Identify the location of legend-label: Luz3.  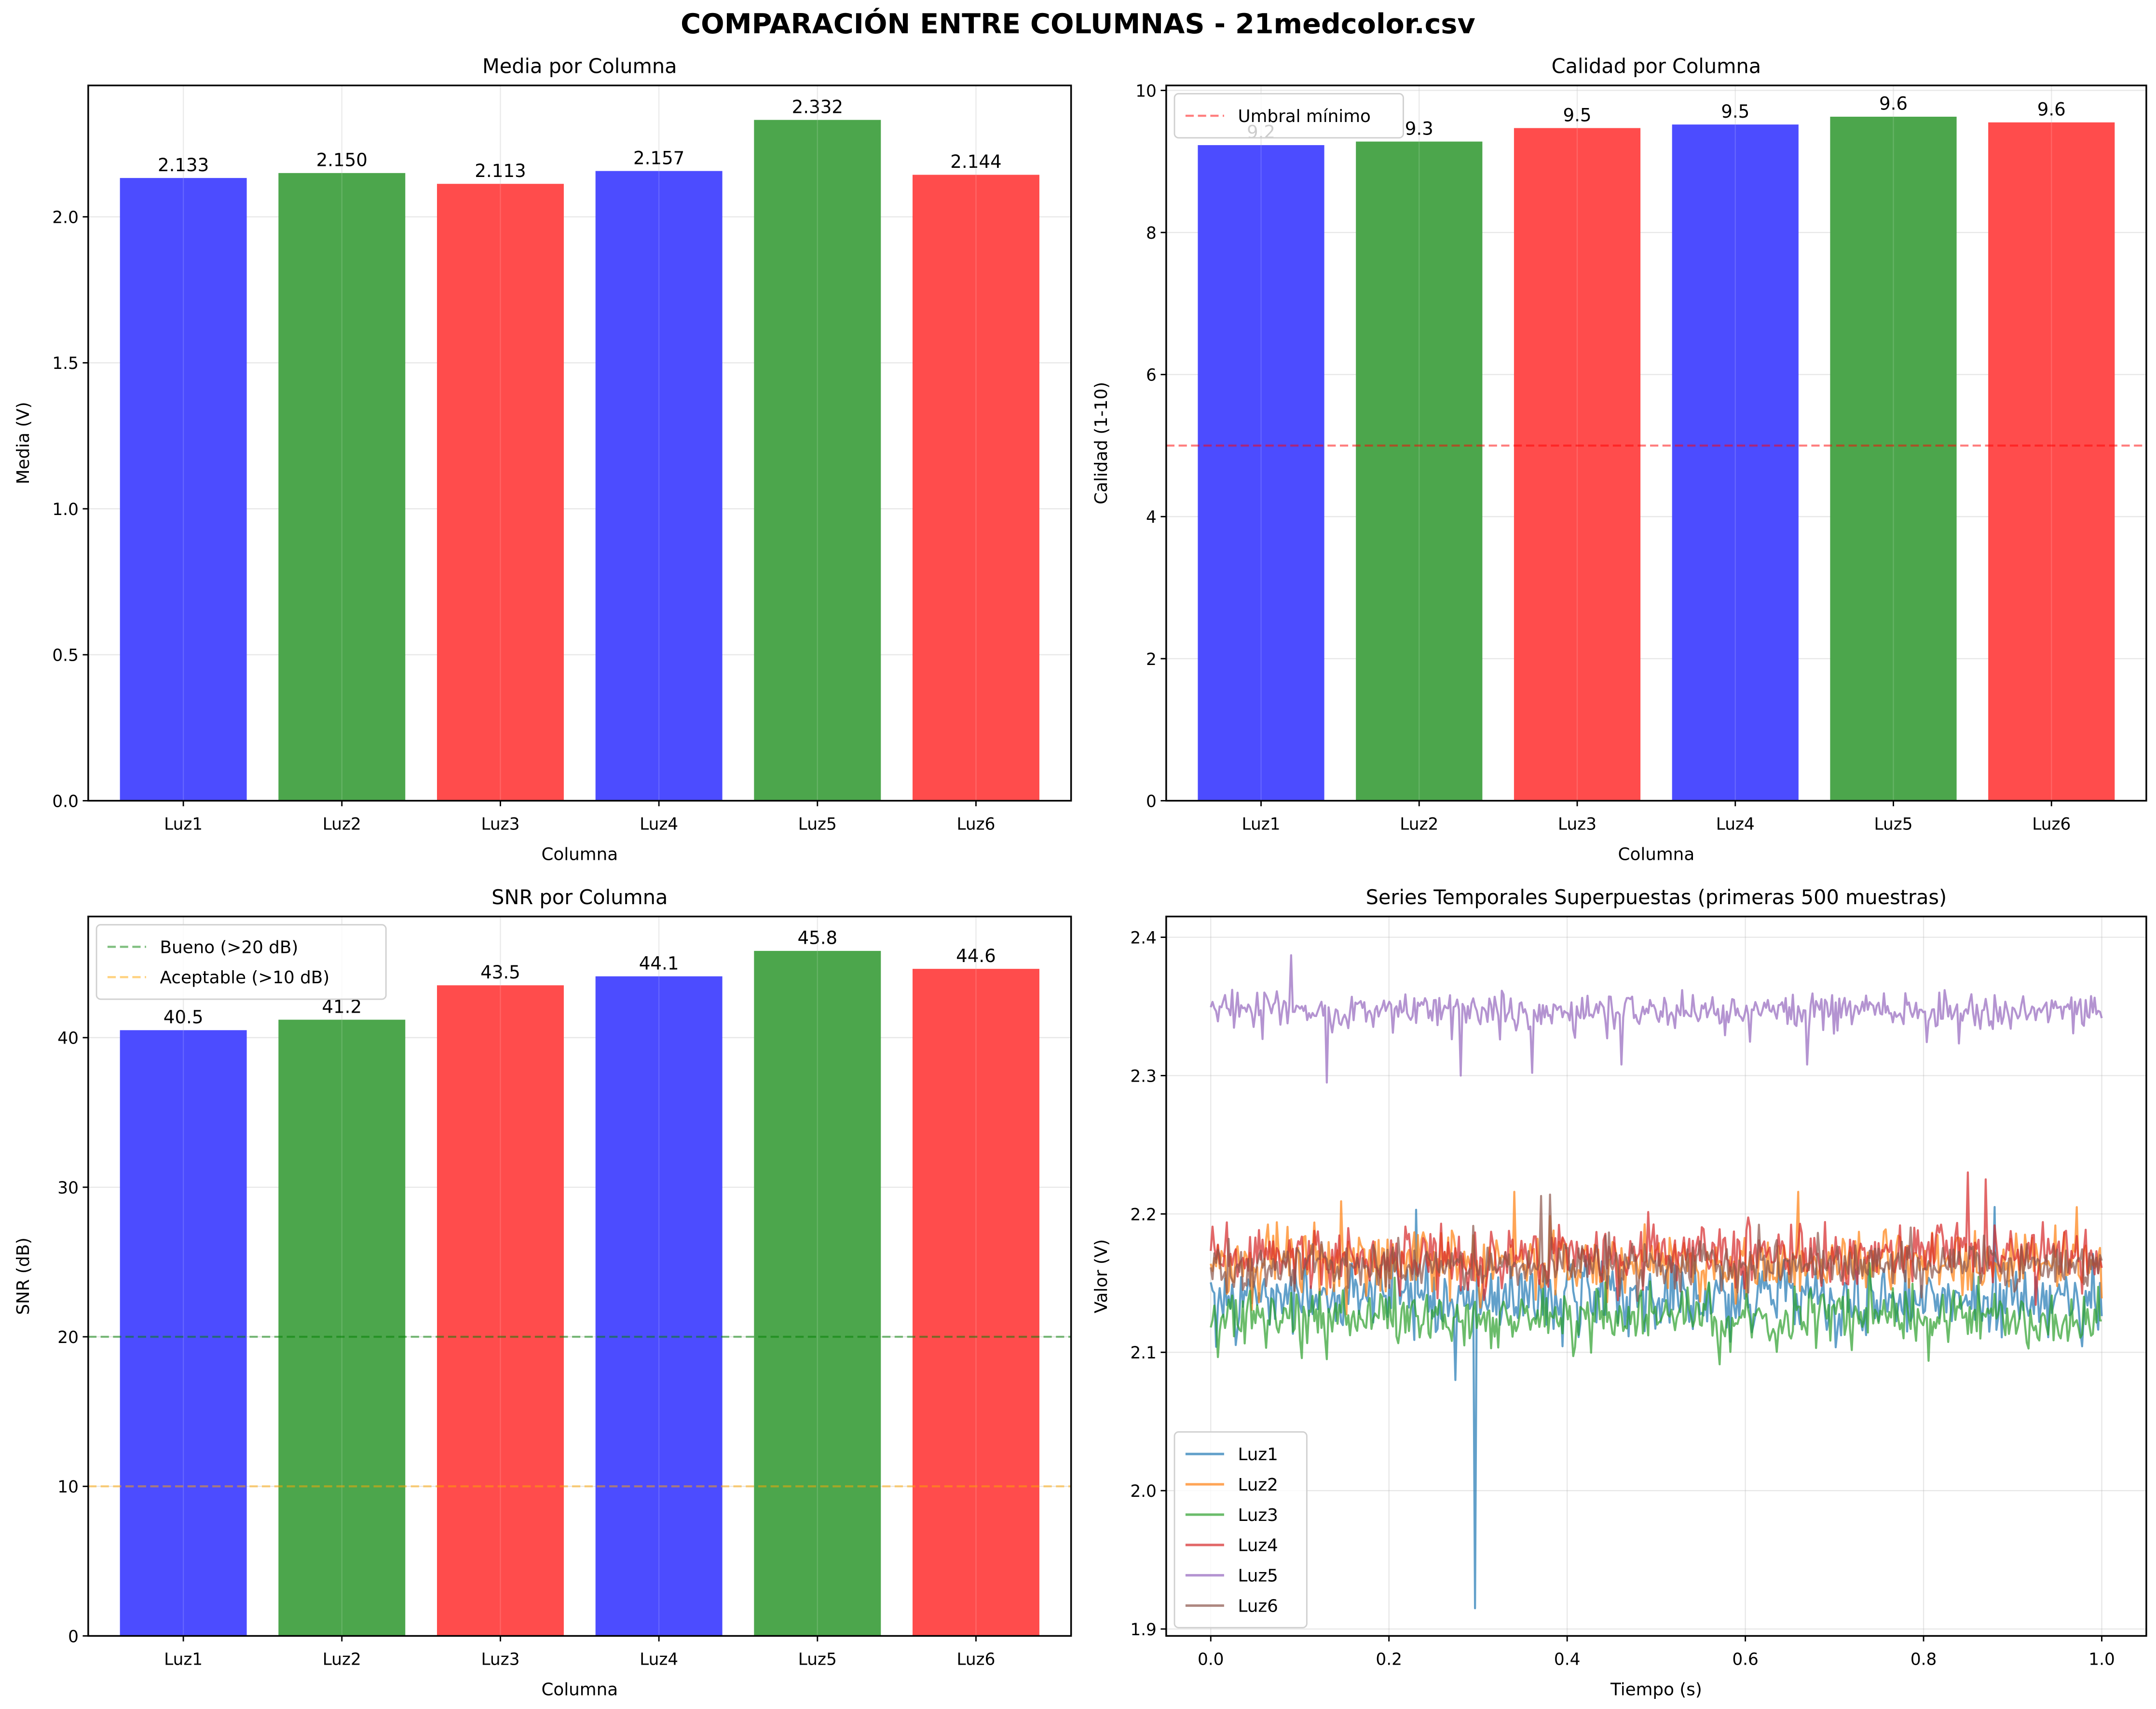
(1258, 1515).